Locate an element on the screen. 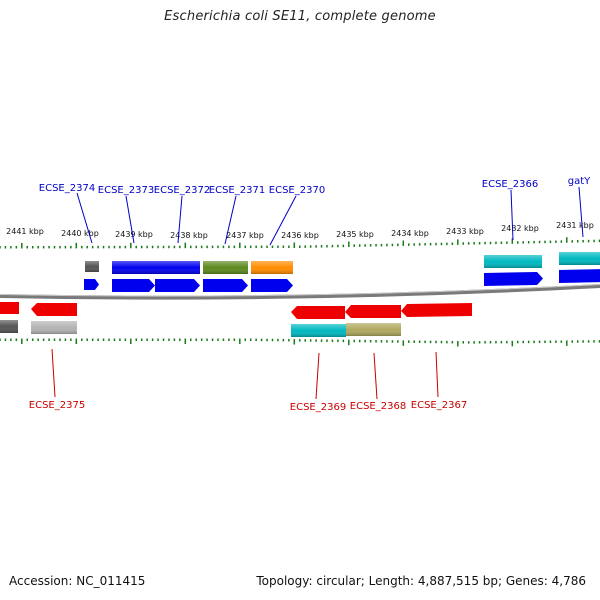 The height and width of the screenshot is (600, 600). kbp-label: 2437 kbp is located at coordinates (245, 235).